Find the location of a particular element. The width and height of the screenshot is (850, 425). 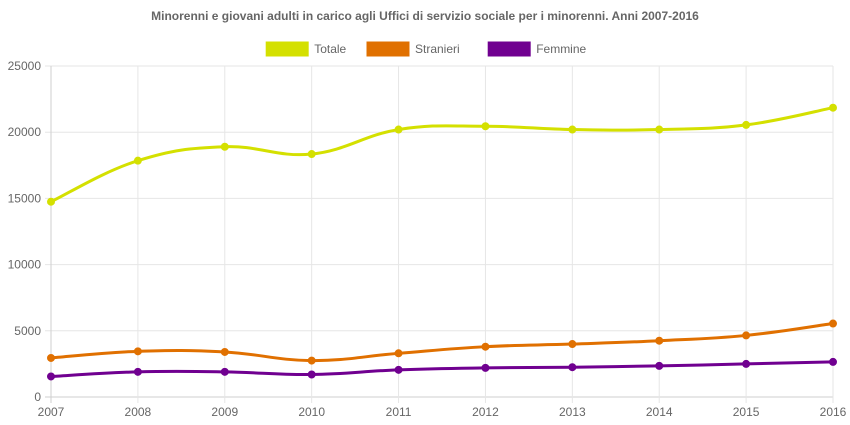

y-tick-label: 10000 is located at coordinates (25, 265).